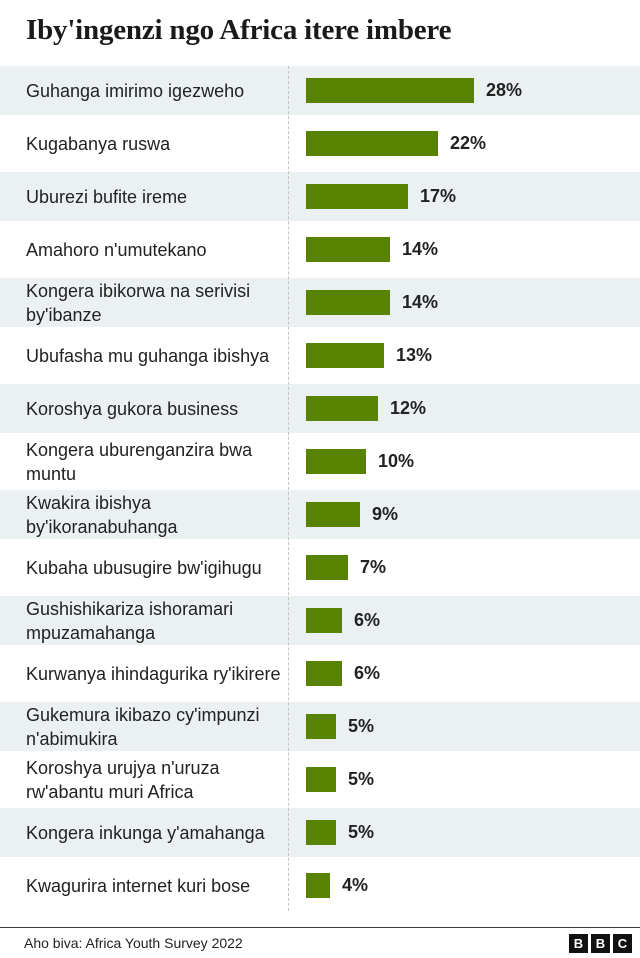  I want to click on value-label: 9%, so click(385, 514).